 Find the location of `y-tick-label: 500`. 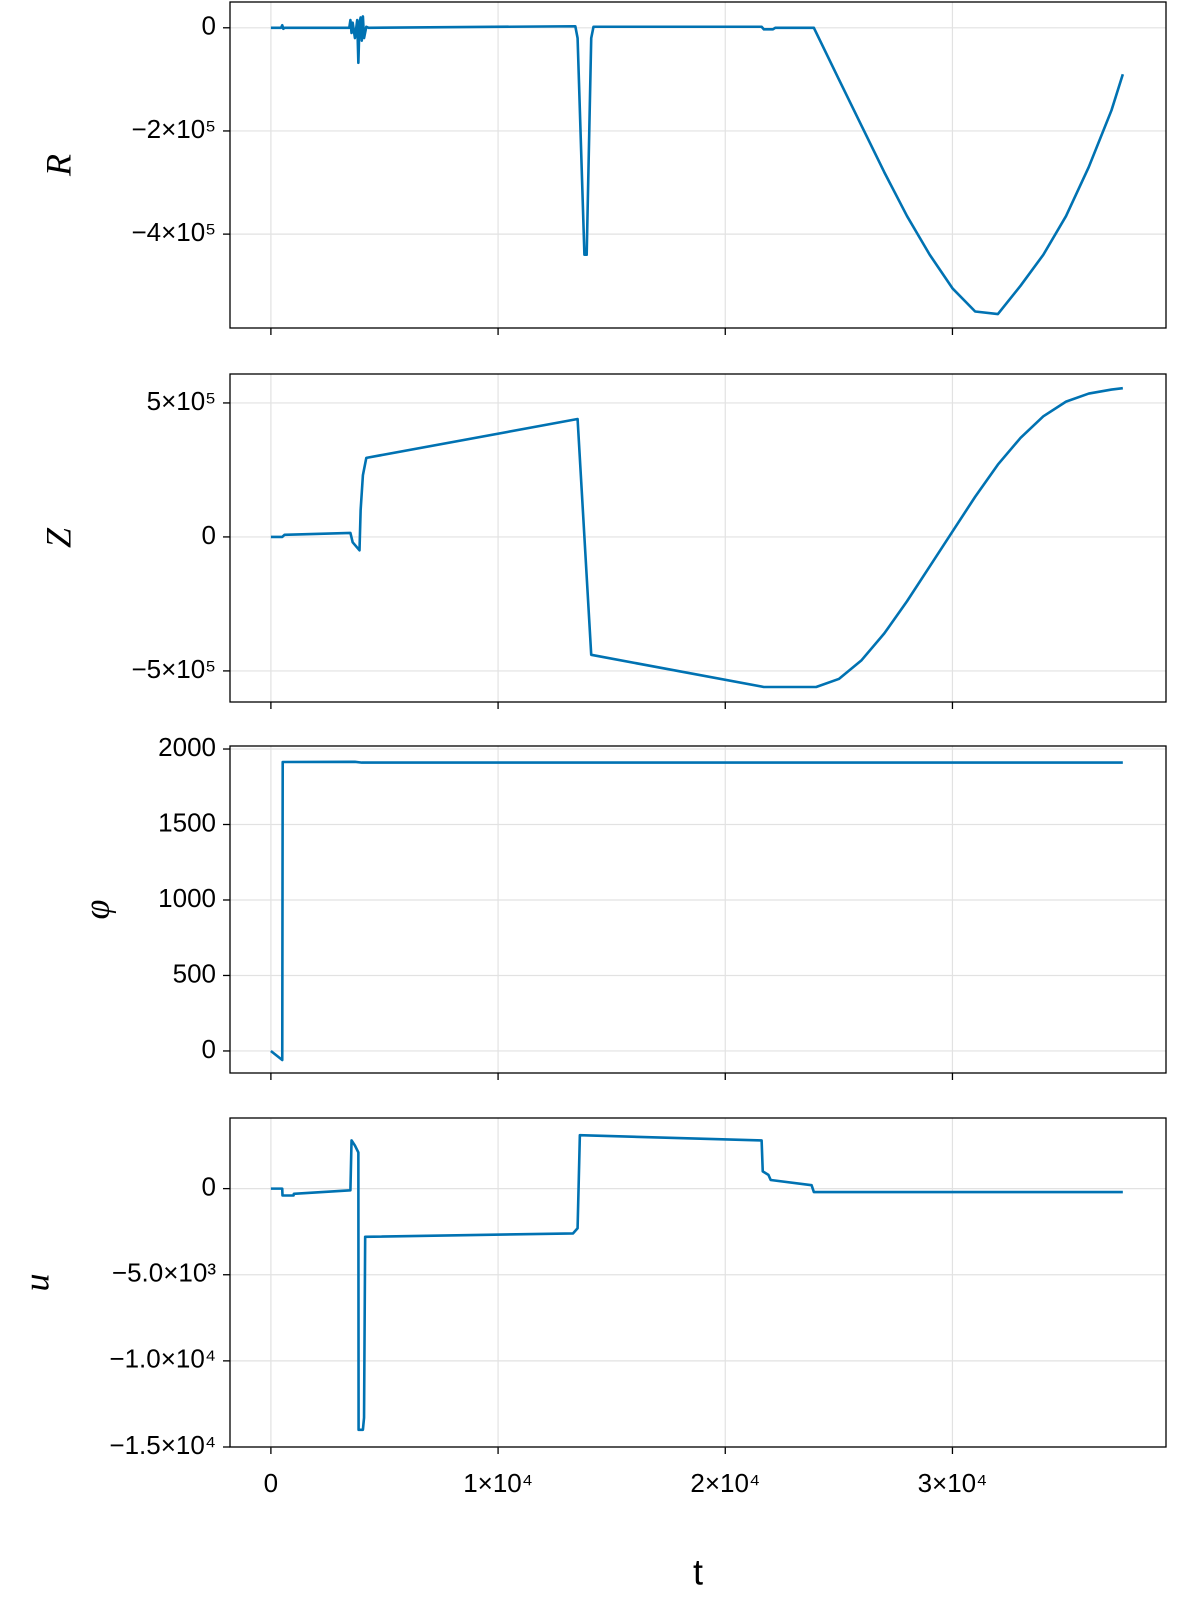

y-tick-label: 500 is located at coordinates (194, 973).